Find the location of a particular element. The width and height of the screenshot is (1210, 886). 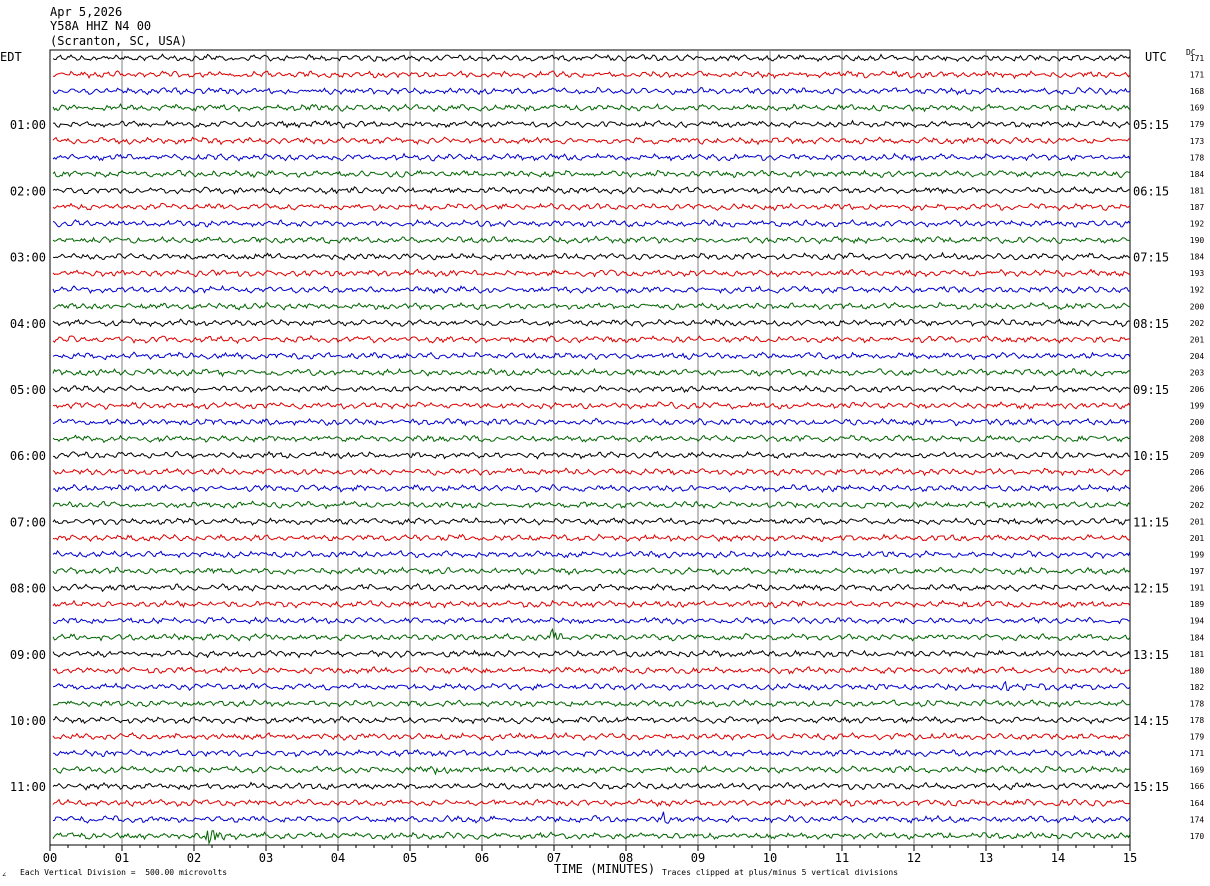

x-tick-label: 08 is located at coordinates (626, 858).